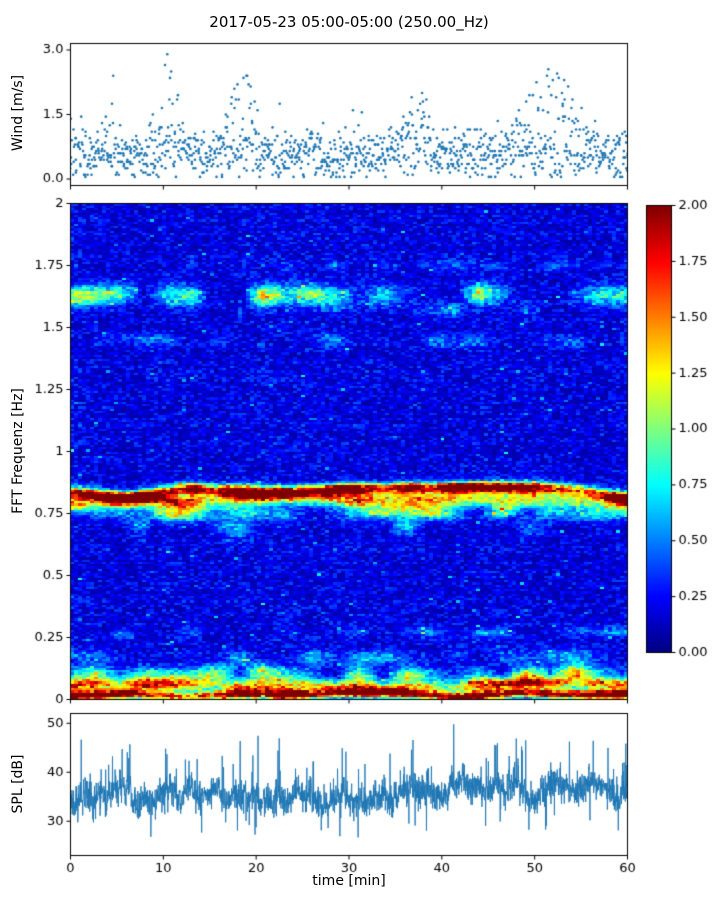 The width and height of the screenshot is (720, 900). Describe the element at coordinates (18, 113) in the screenshot. I see `wind-y-axis-label: Wind [m/s]` at that location.